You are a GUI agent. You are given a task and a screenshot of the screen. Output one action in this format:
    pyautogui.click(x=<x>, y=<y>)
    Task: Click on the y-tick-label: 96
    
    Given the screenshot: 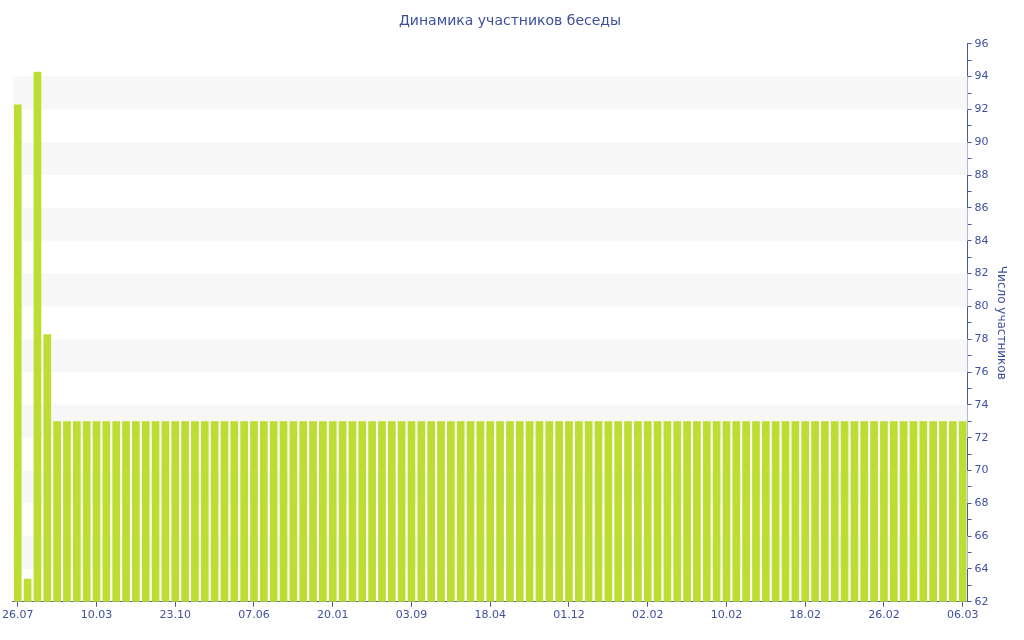 What is the action you would take?
    pyautogui.click(x=981, y=43)
    